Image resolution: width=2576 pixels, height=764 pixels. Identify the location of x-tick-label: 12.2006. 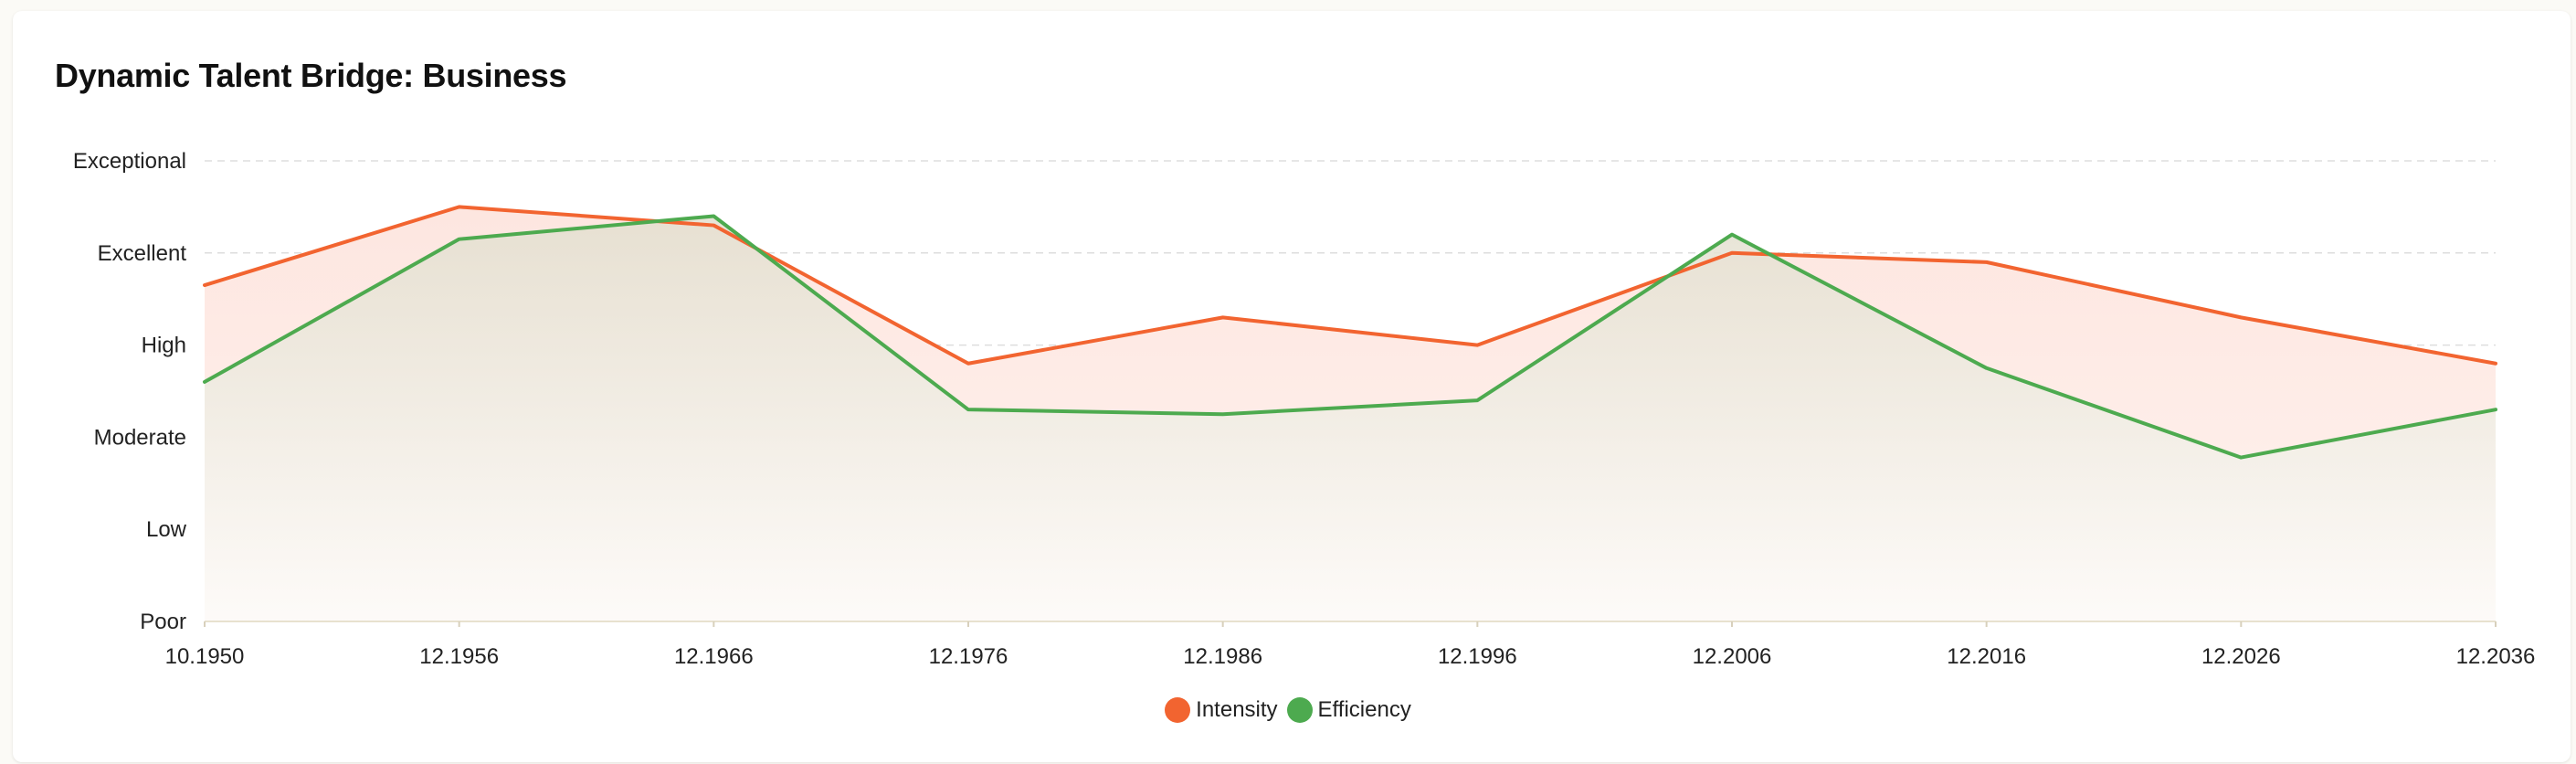
(1732, 656).